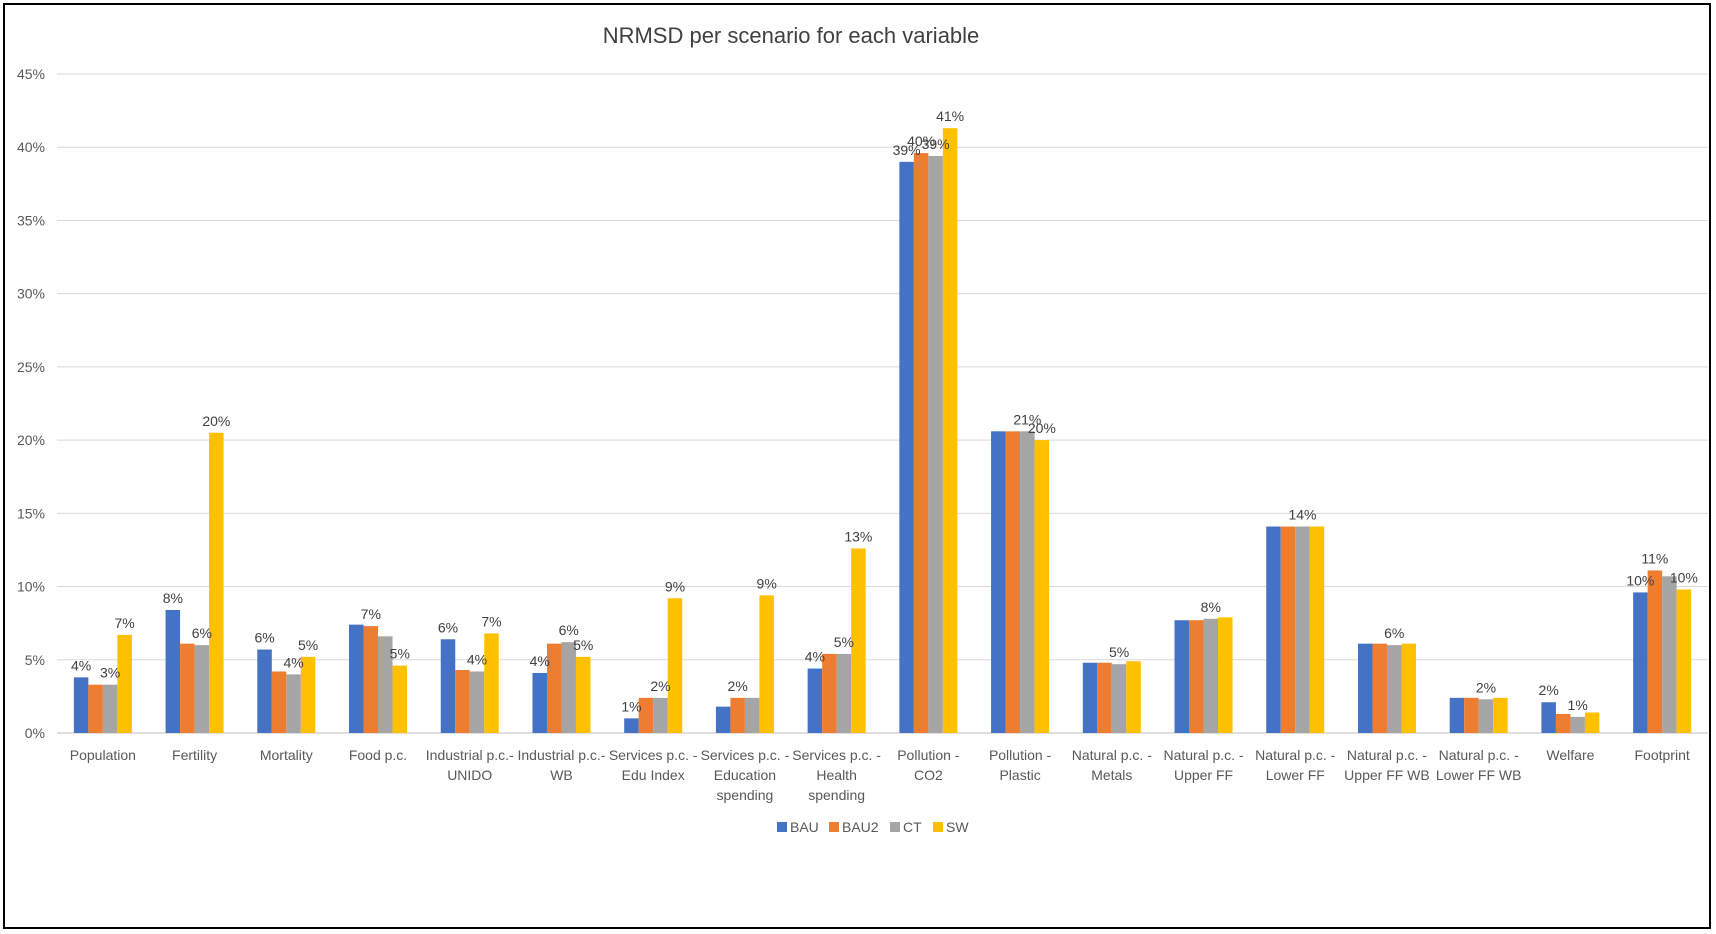 This screenshot has height=934, width=1716. What do you see at coordinates (1570, 755) in the screenshot?
I see `x-tick-label: Welfare` at bounding box center [1570, 755].